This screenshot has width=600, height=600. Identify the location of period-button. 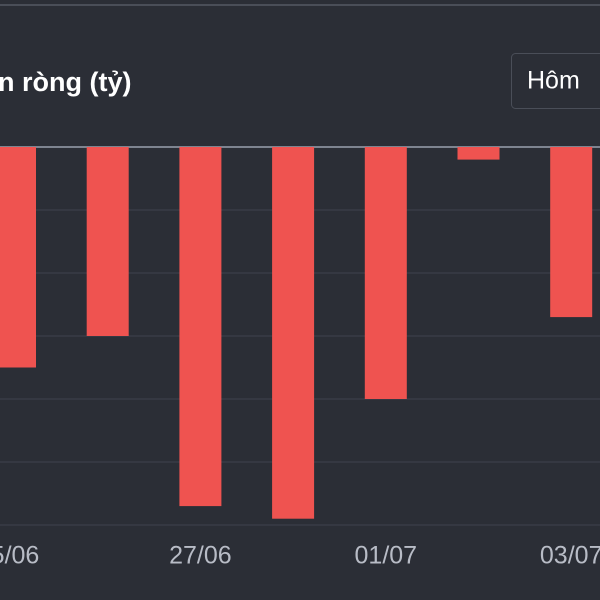
(555, 81).